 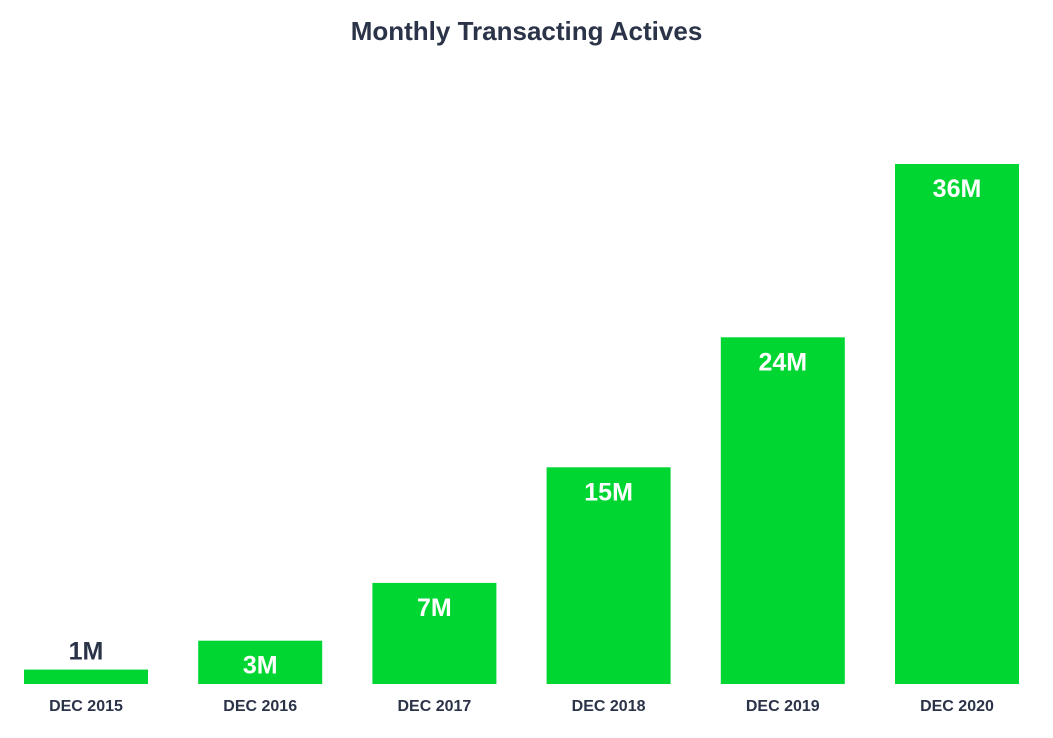 I want to click on bar-dec-2016, so click(x=260, y=662).